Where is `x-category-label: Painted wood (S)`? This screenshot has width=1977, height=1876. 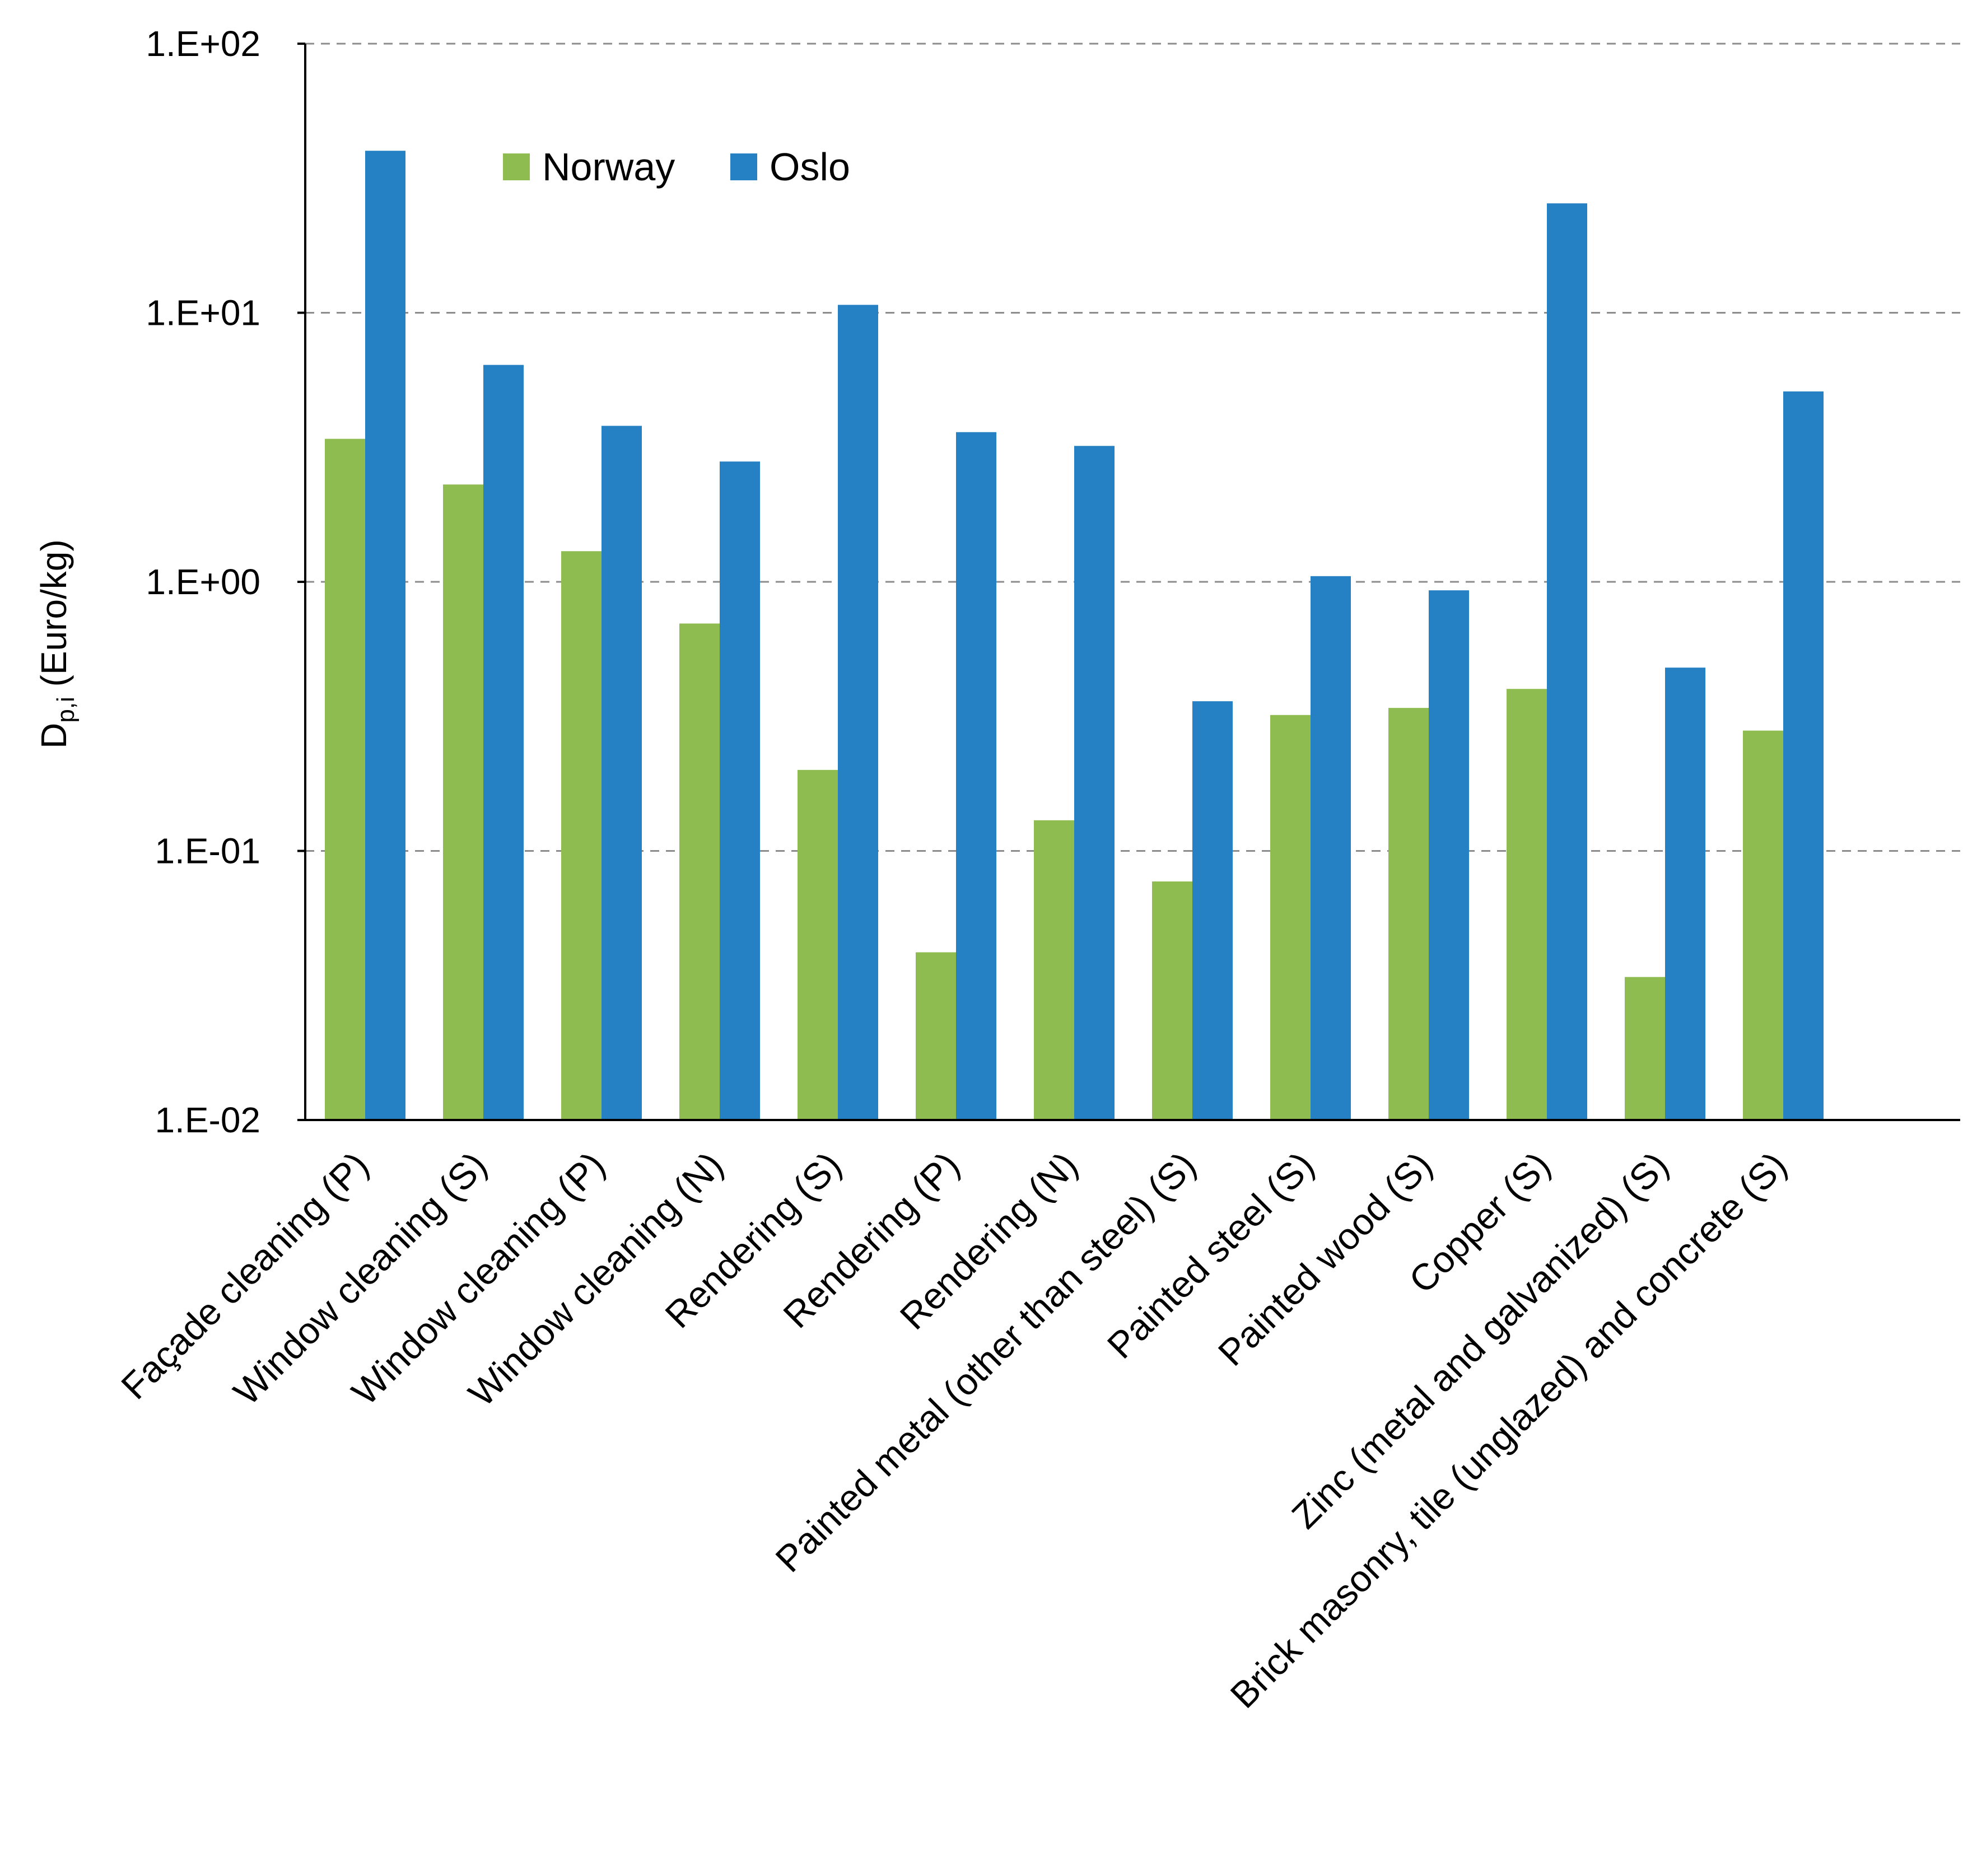
x-category-label: Painted wood (S) is located at coordinates (1325, 1259).